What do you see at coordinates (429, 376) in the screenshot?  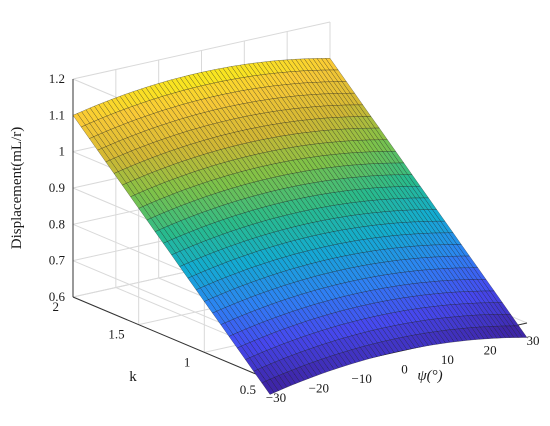 I see `x-axis-label: ψ(°)` at bounding box center [429, 376].